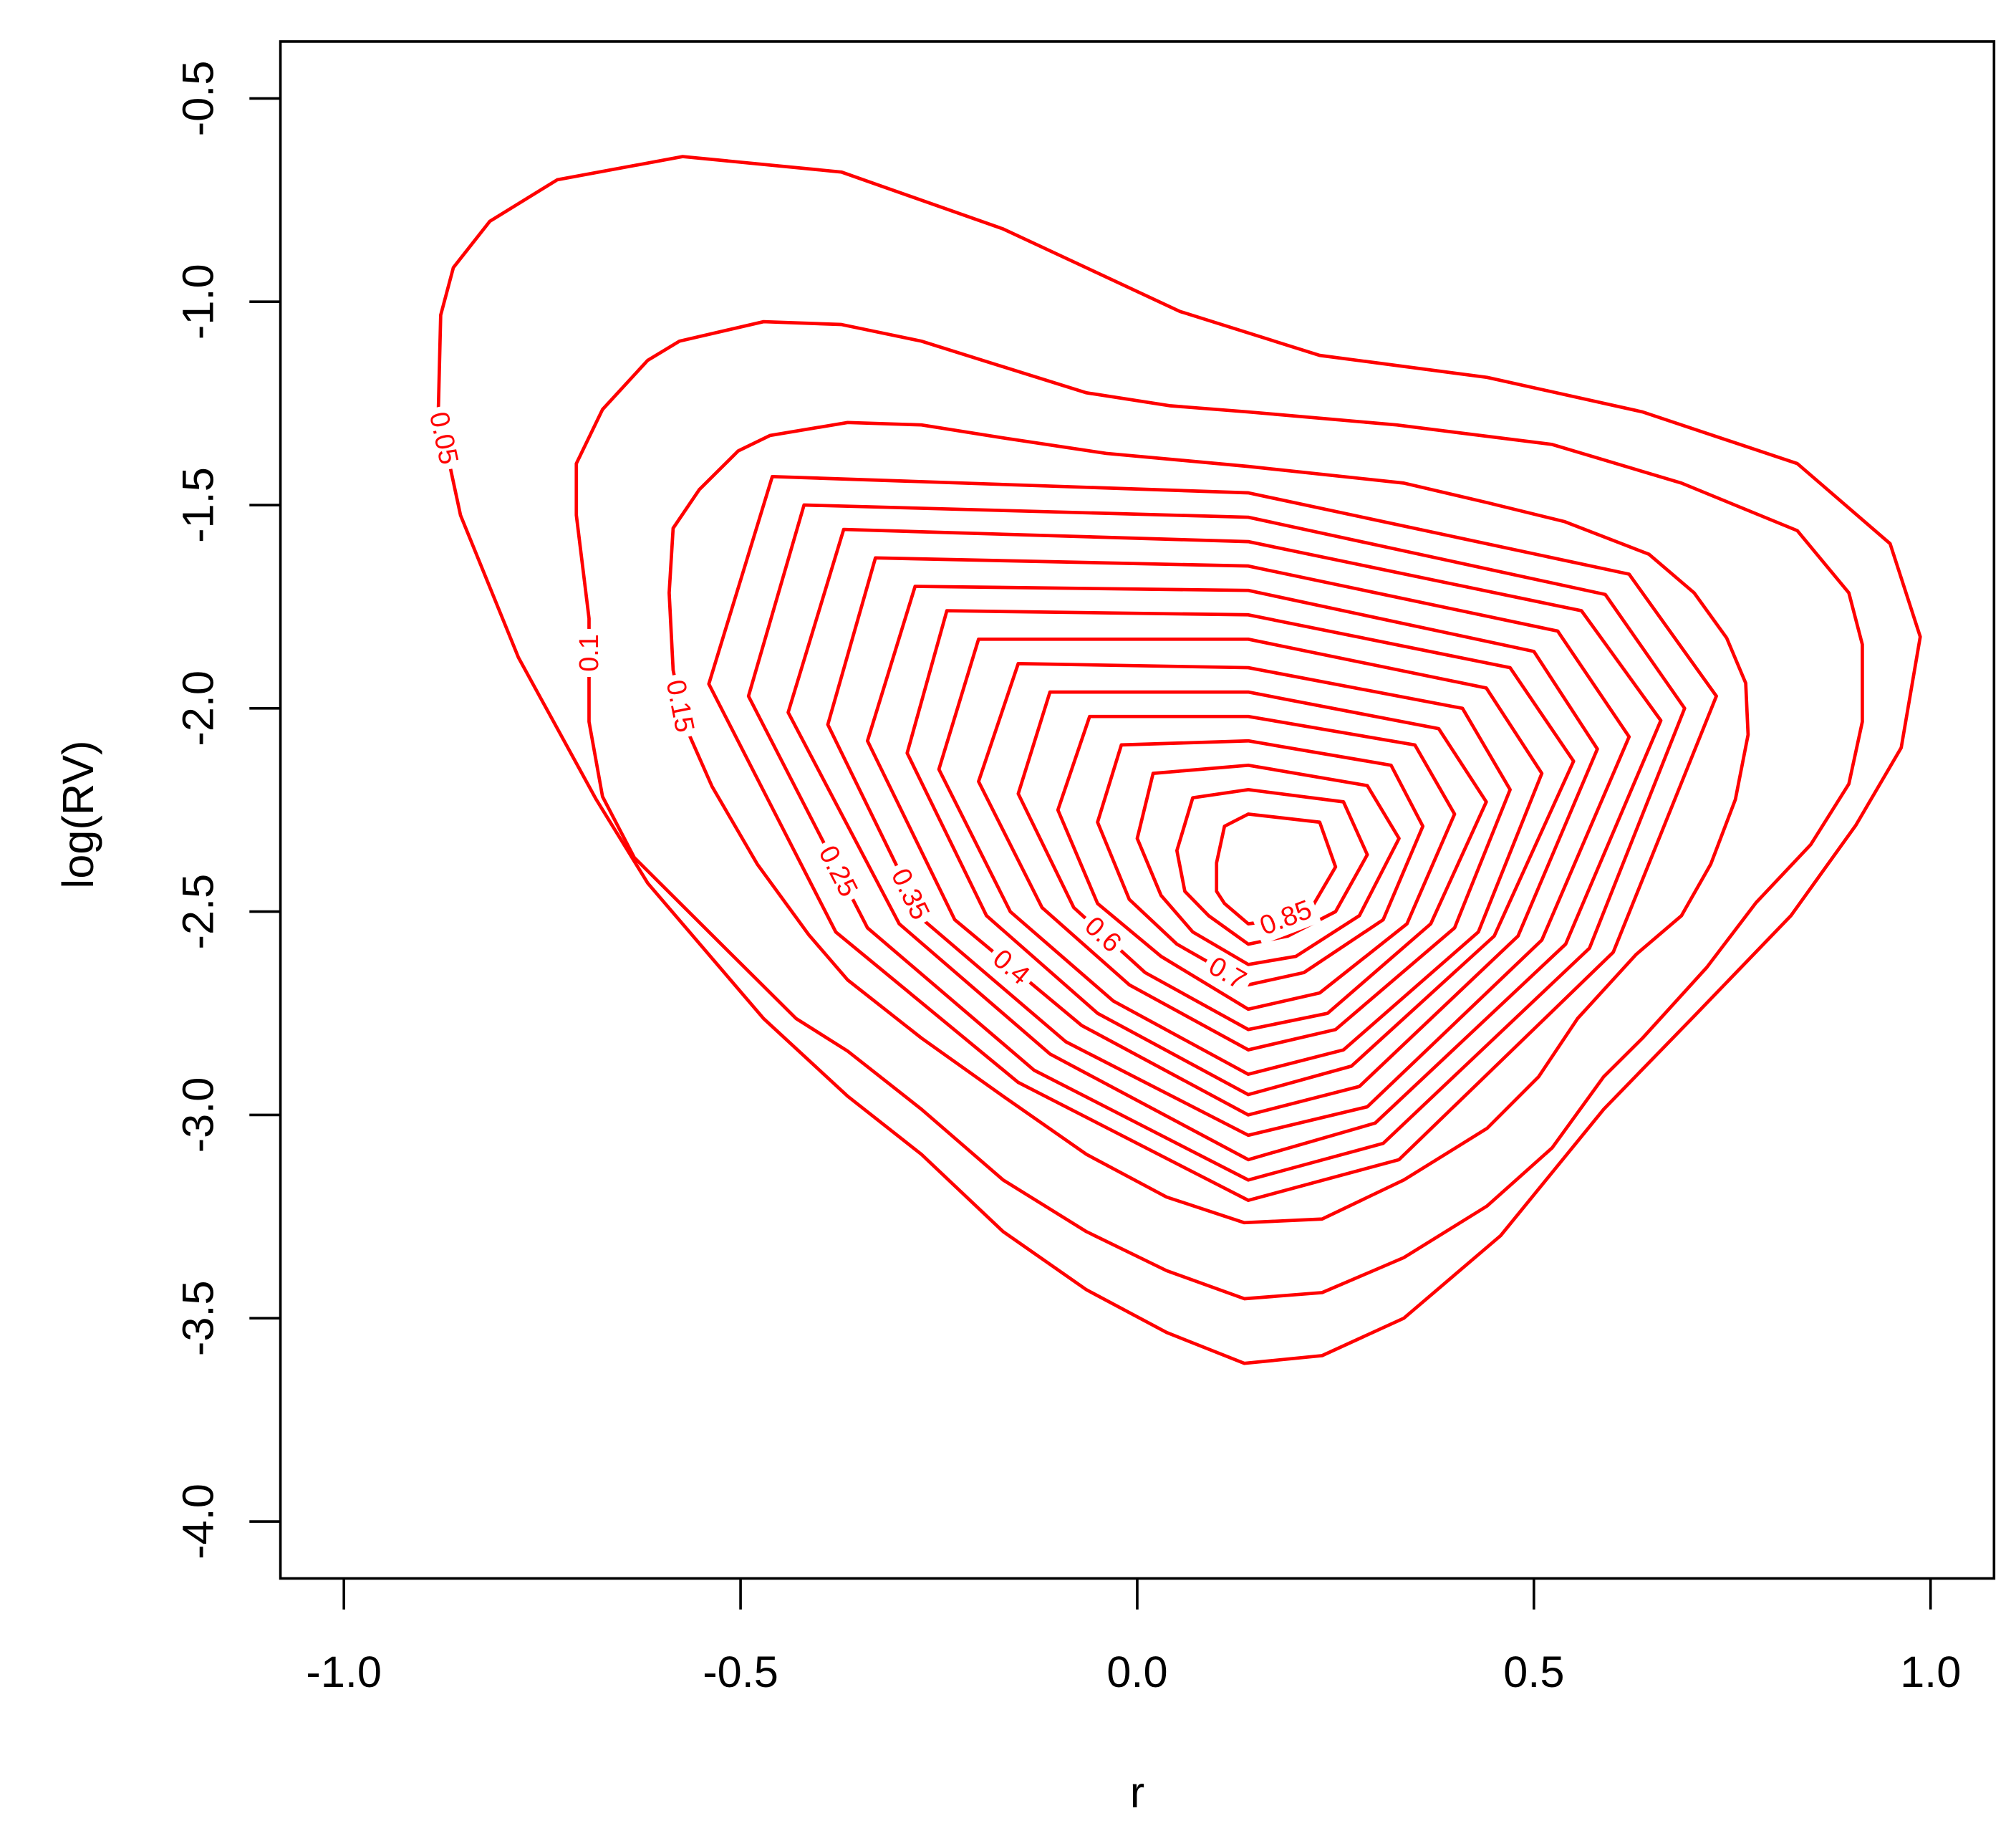 This screenshot has width=2016, height=1841. Describe the element at coordinates (344, 1673) in the screenshot. I see `x-tick-label: -1.0` at that location.